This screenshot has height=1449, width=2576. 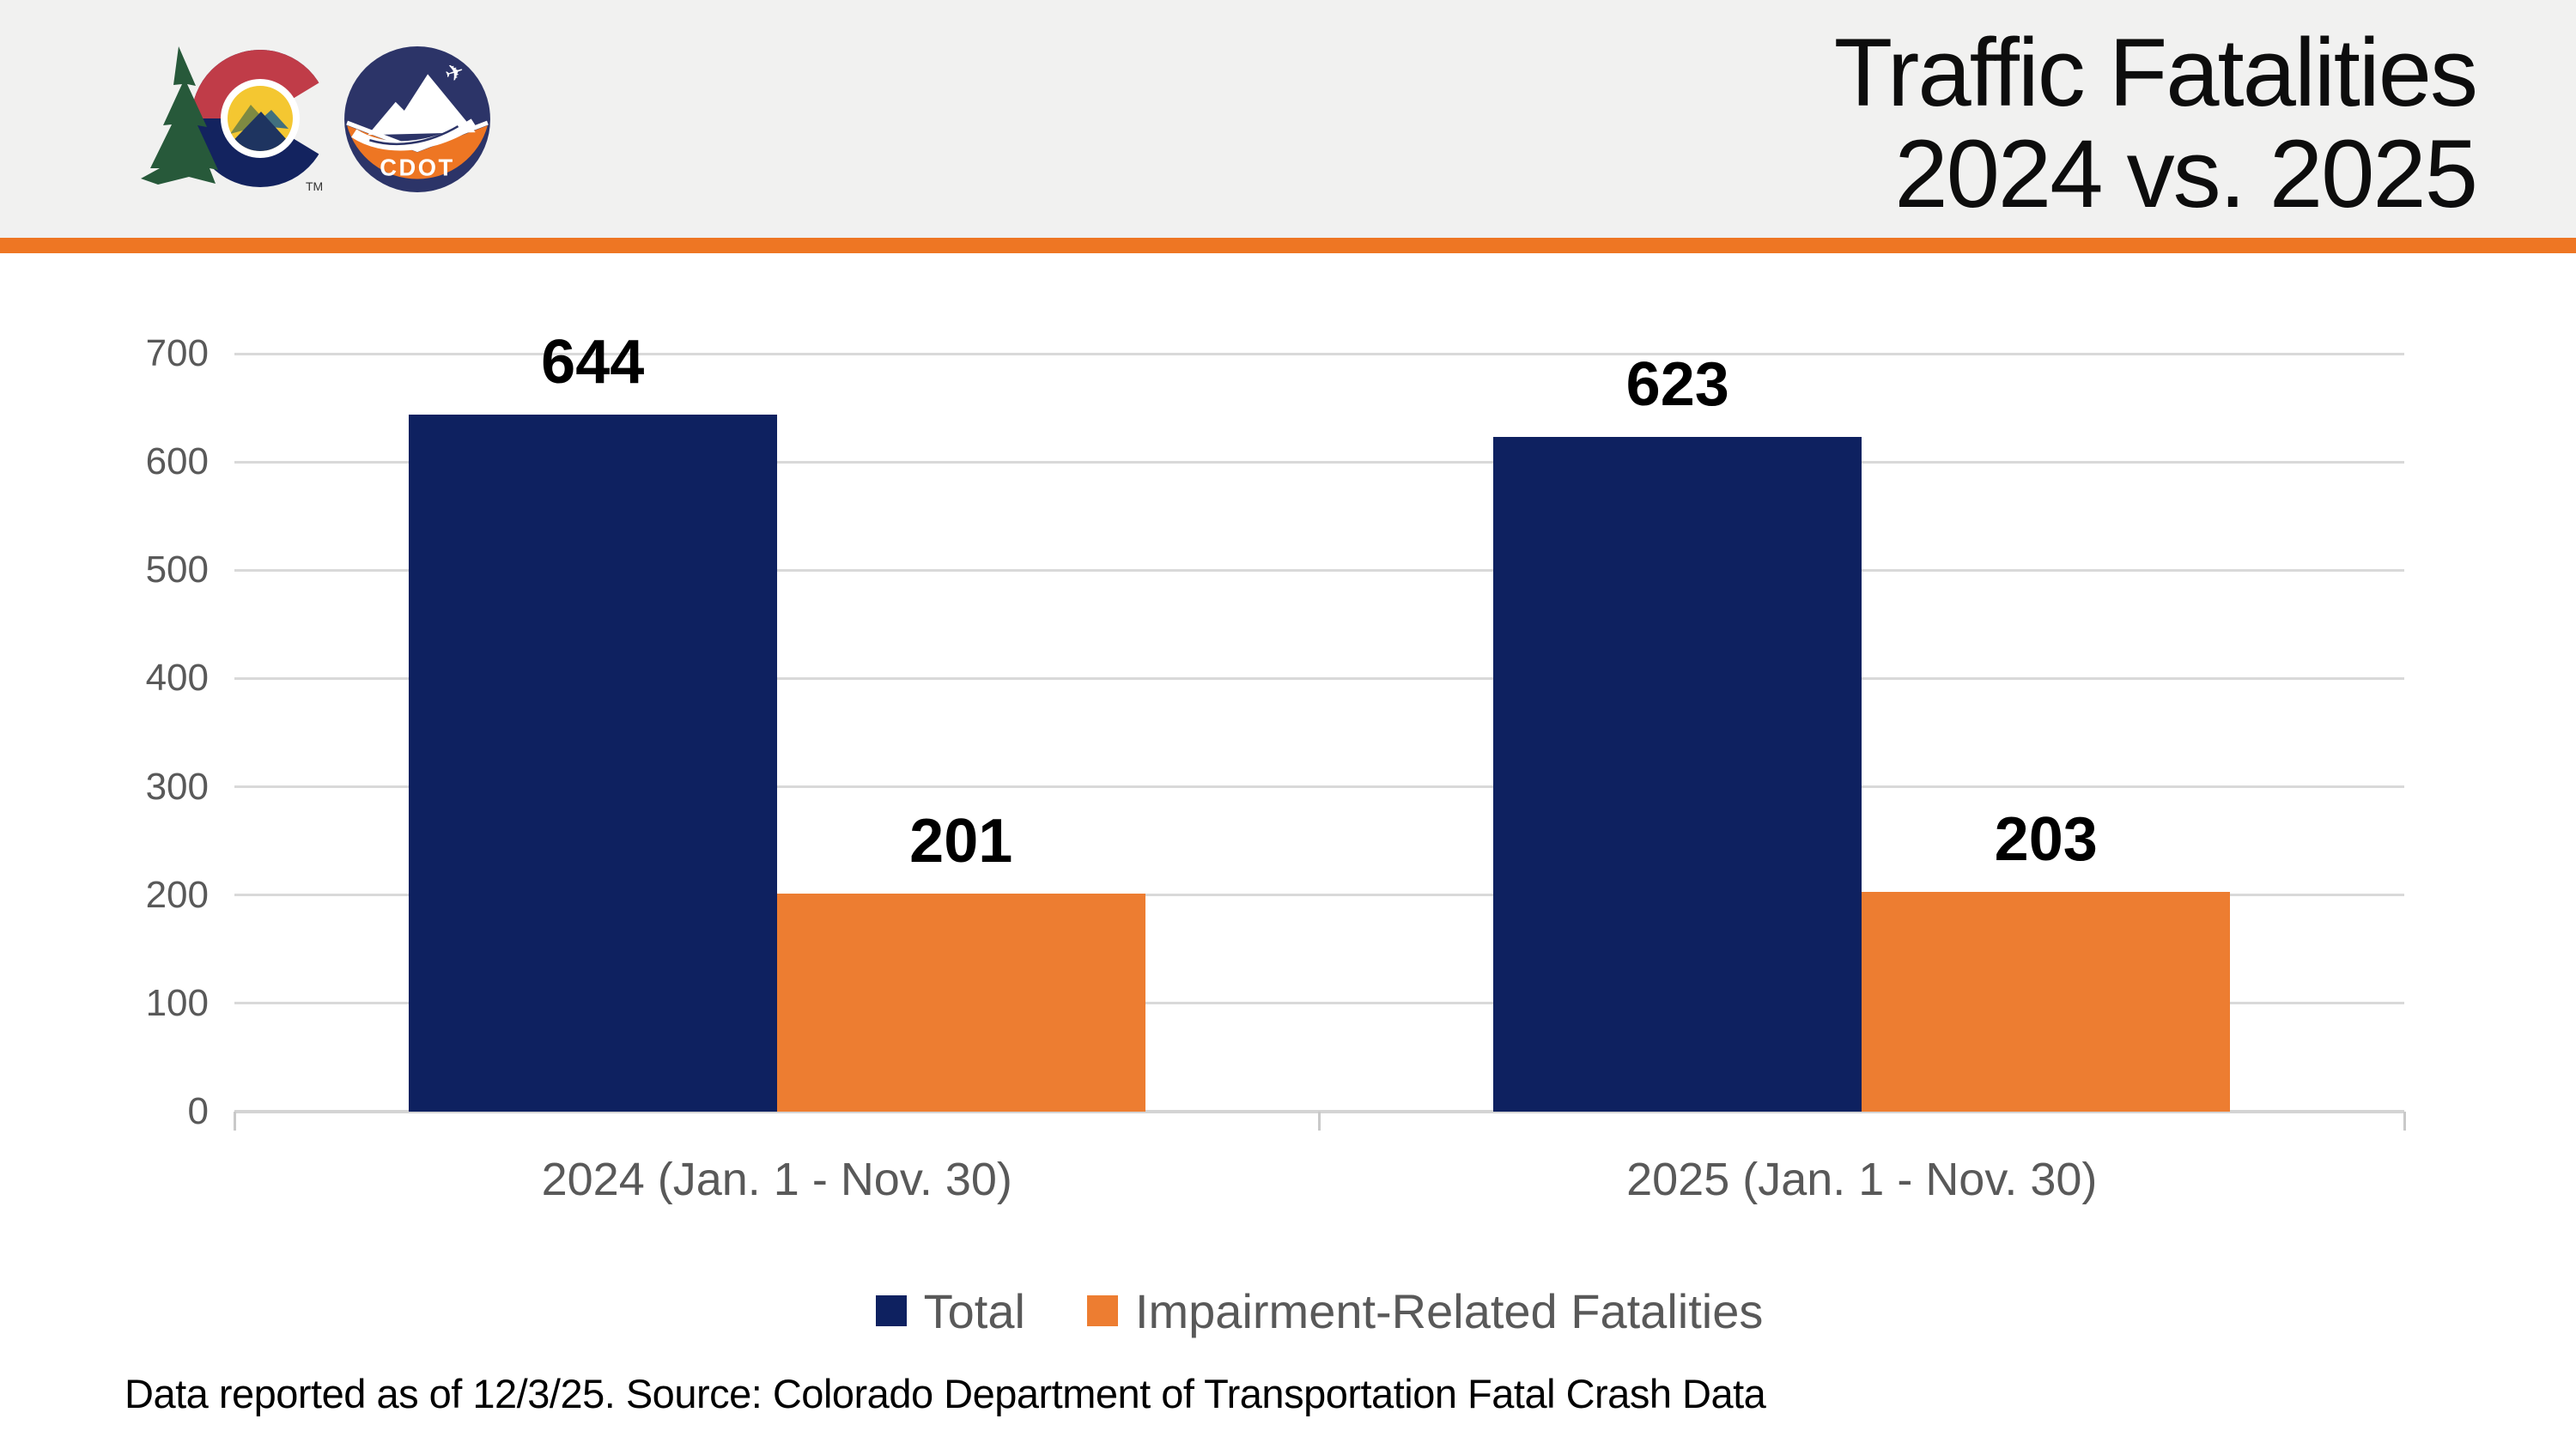 What do you see at coordinates (1449, 1310) in the screenshot?
I see `legend-label-impairment-related-fatalities: Impairment-Related Fatalities` at bounding box center [1449, 1310].